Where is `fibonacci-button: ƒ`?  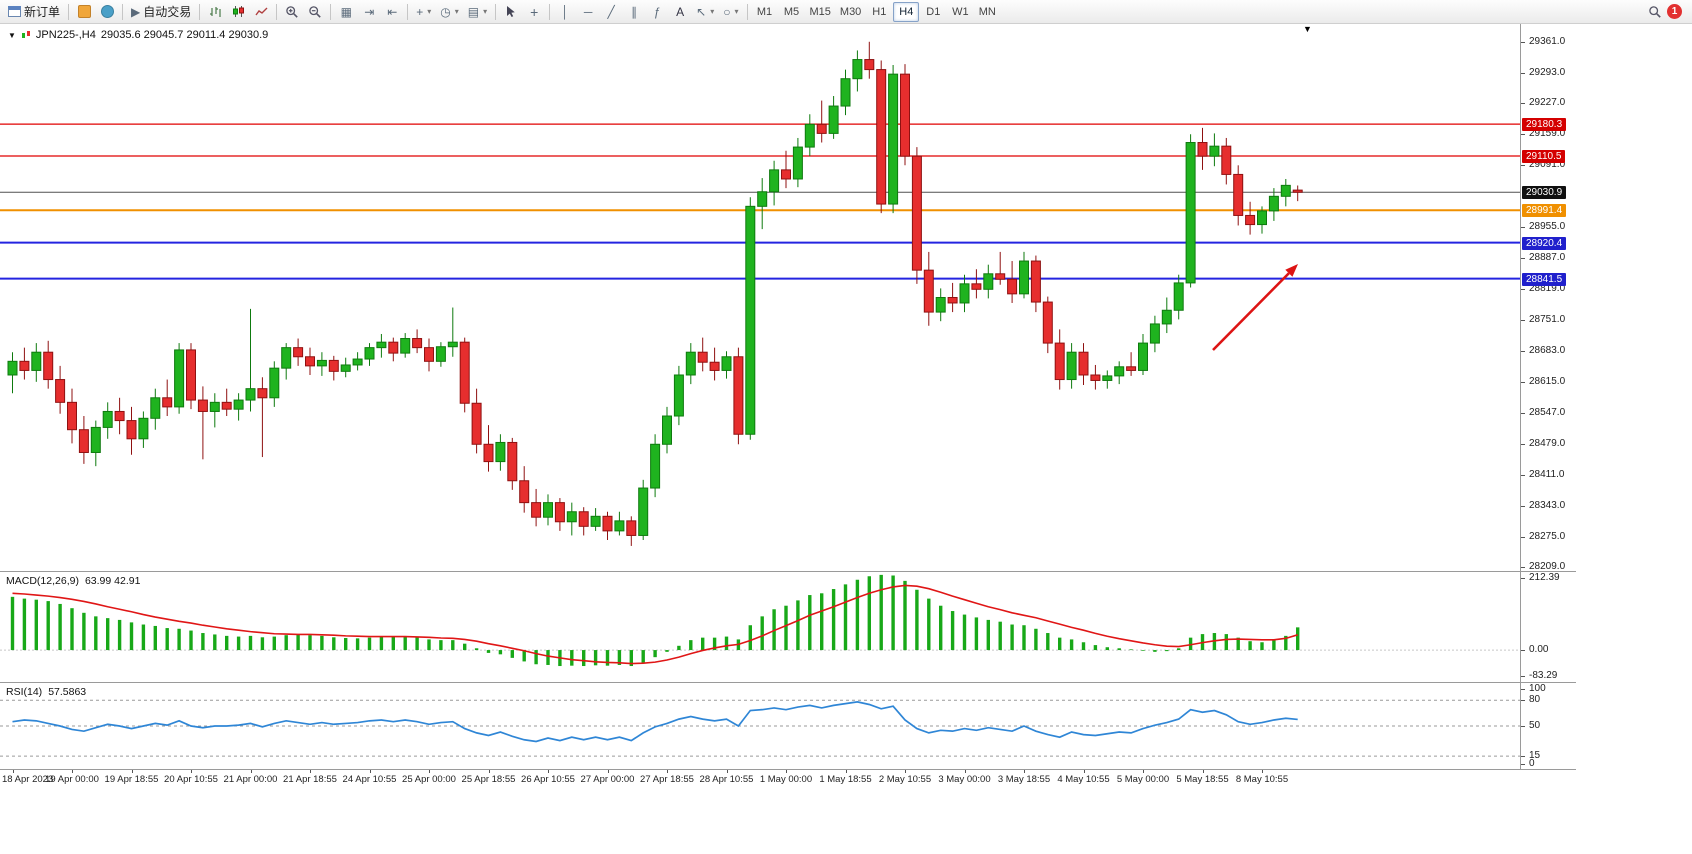
fibonacci-button: ƒ is located at coordinates (657, 12).